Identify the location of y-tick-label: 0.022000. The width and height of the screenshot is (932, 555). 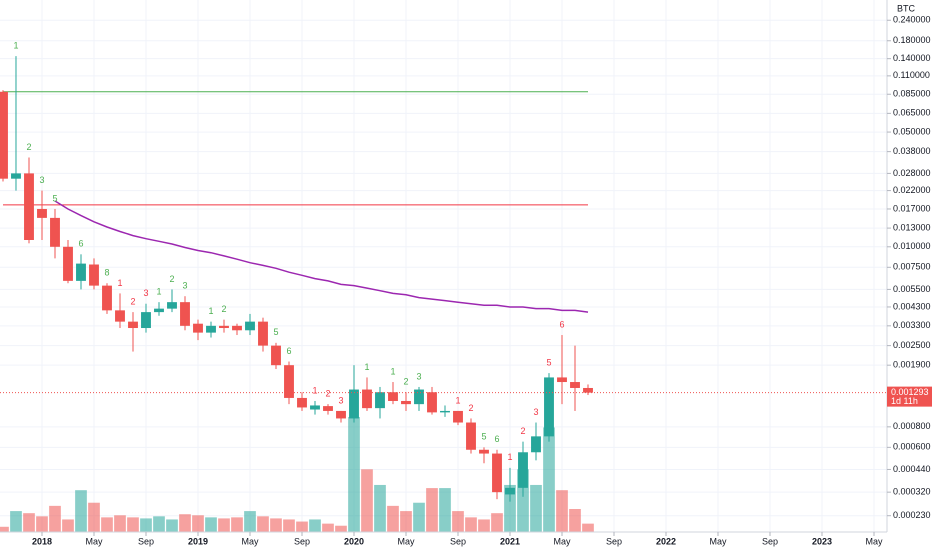
(912, 190).